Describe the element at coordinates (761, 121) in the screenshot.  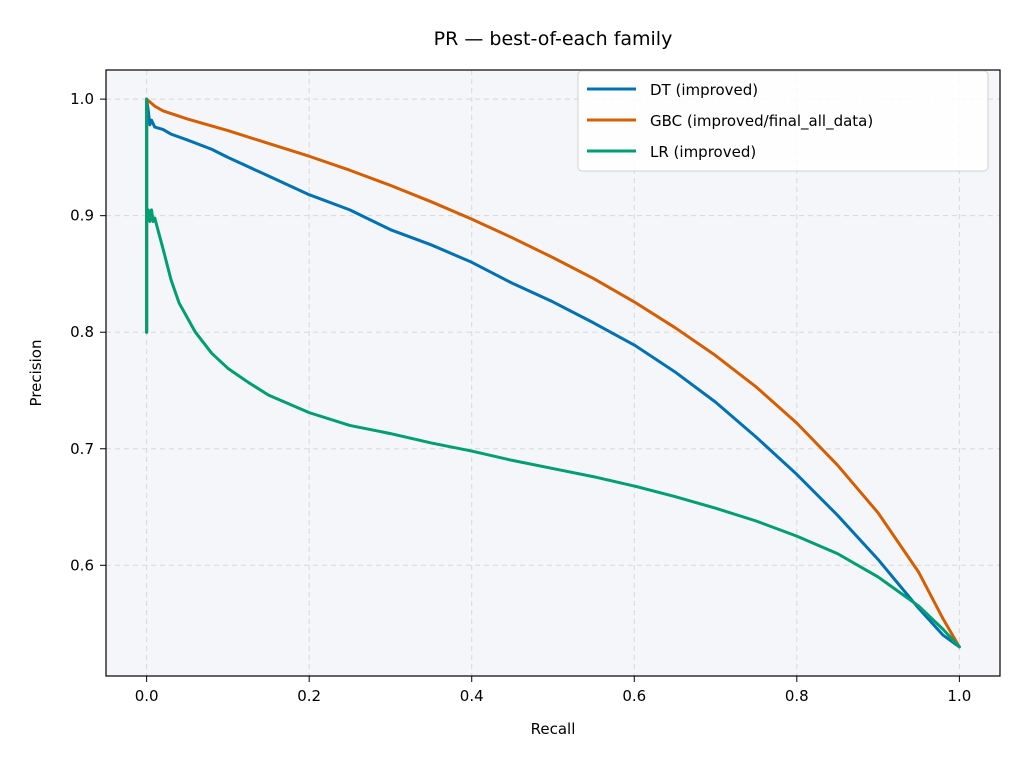
I see `legend-label-gbc: GBC (improved/final_all_data)` at that location.